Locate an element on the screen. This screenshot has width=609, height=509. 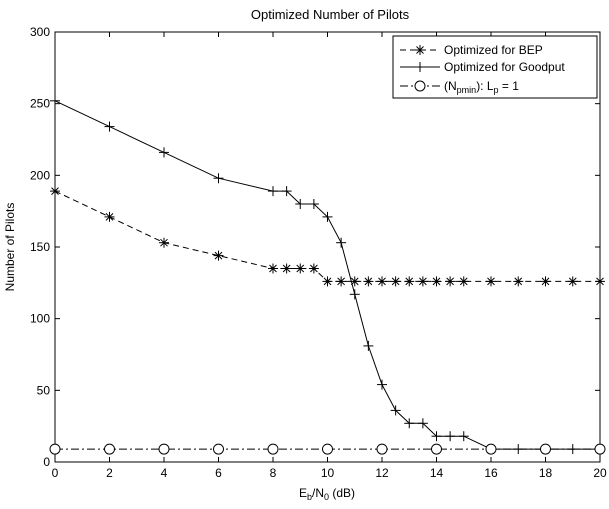
legend-entry-npmin: (Npmin): Lp = 1 is located at coordinates (459, 87).